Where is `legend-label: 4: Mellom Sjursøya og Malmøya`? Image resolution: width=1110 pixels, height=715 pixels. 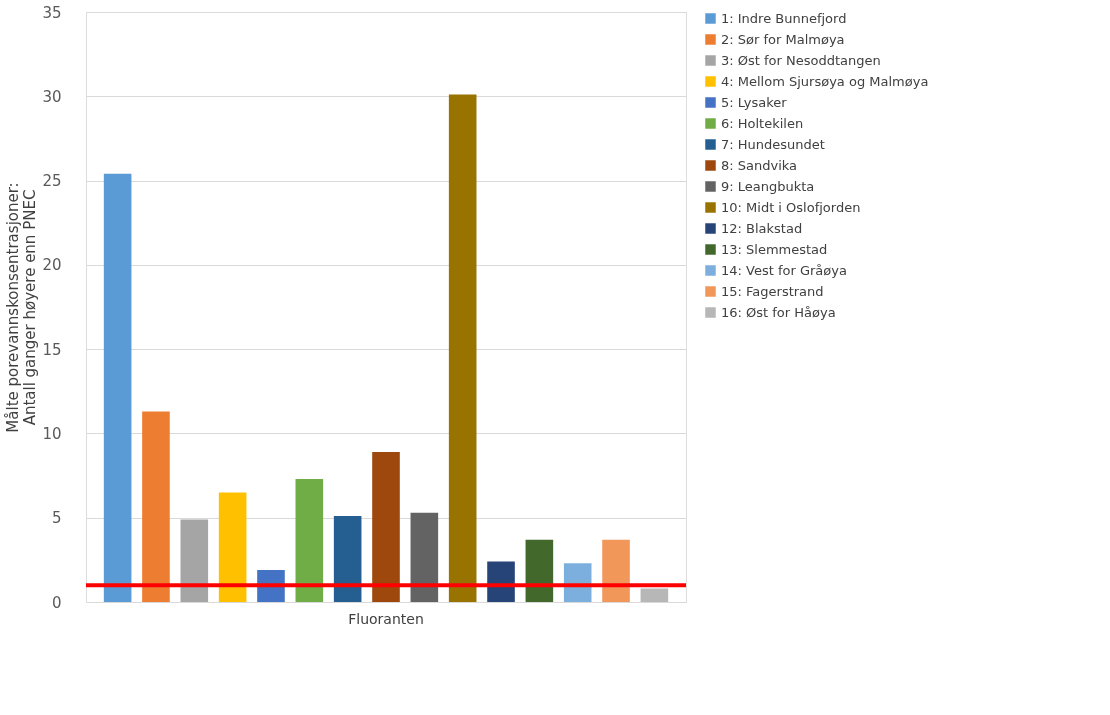
legend-label: 4: Mellom Sjursøya og Malmøya is located at coordinates (825, 81).